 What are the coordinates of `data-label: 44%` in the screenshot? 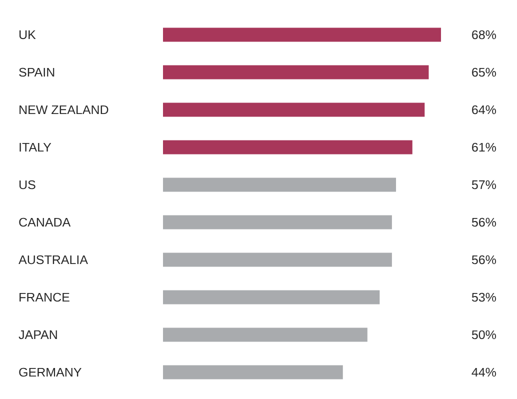 It's located at (484, 372).